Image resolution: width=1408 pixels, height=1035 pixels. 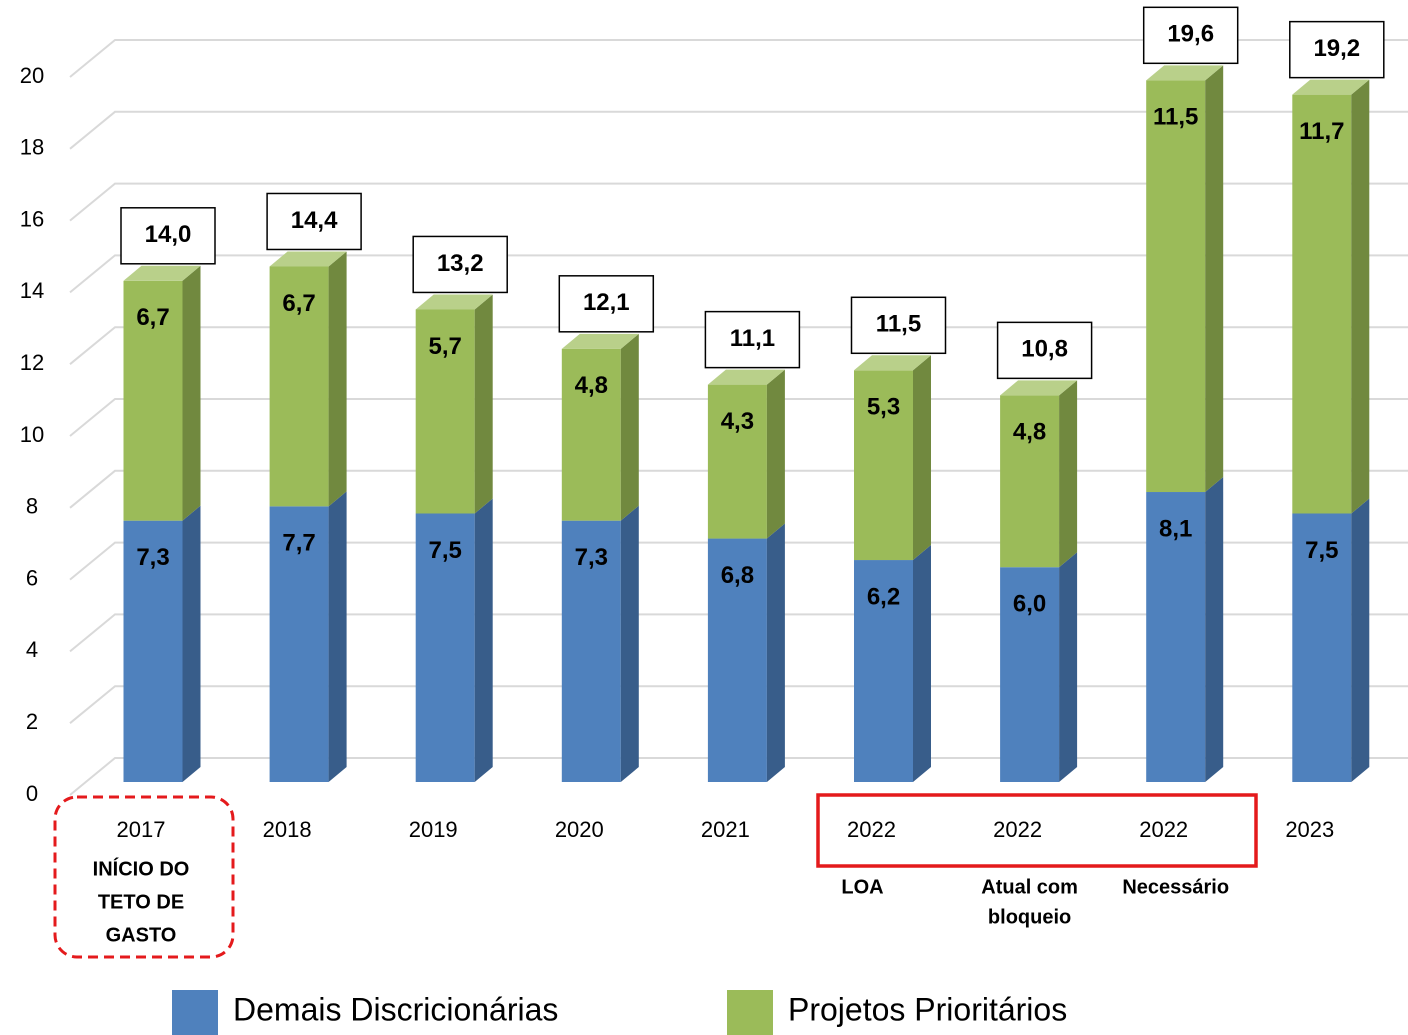 What do you see at coordinates (141, 935) in the screenshot?
I see `x-sublabel: GASTO` at bounding box center [141, 935].